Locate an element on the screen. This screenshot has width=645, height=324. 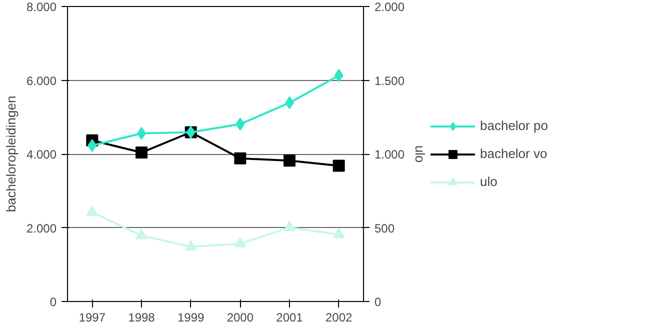
y2-tick-label: 1.500 is located at coordinates (389, 81).